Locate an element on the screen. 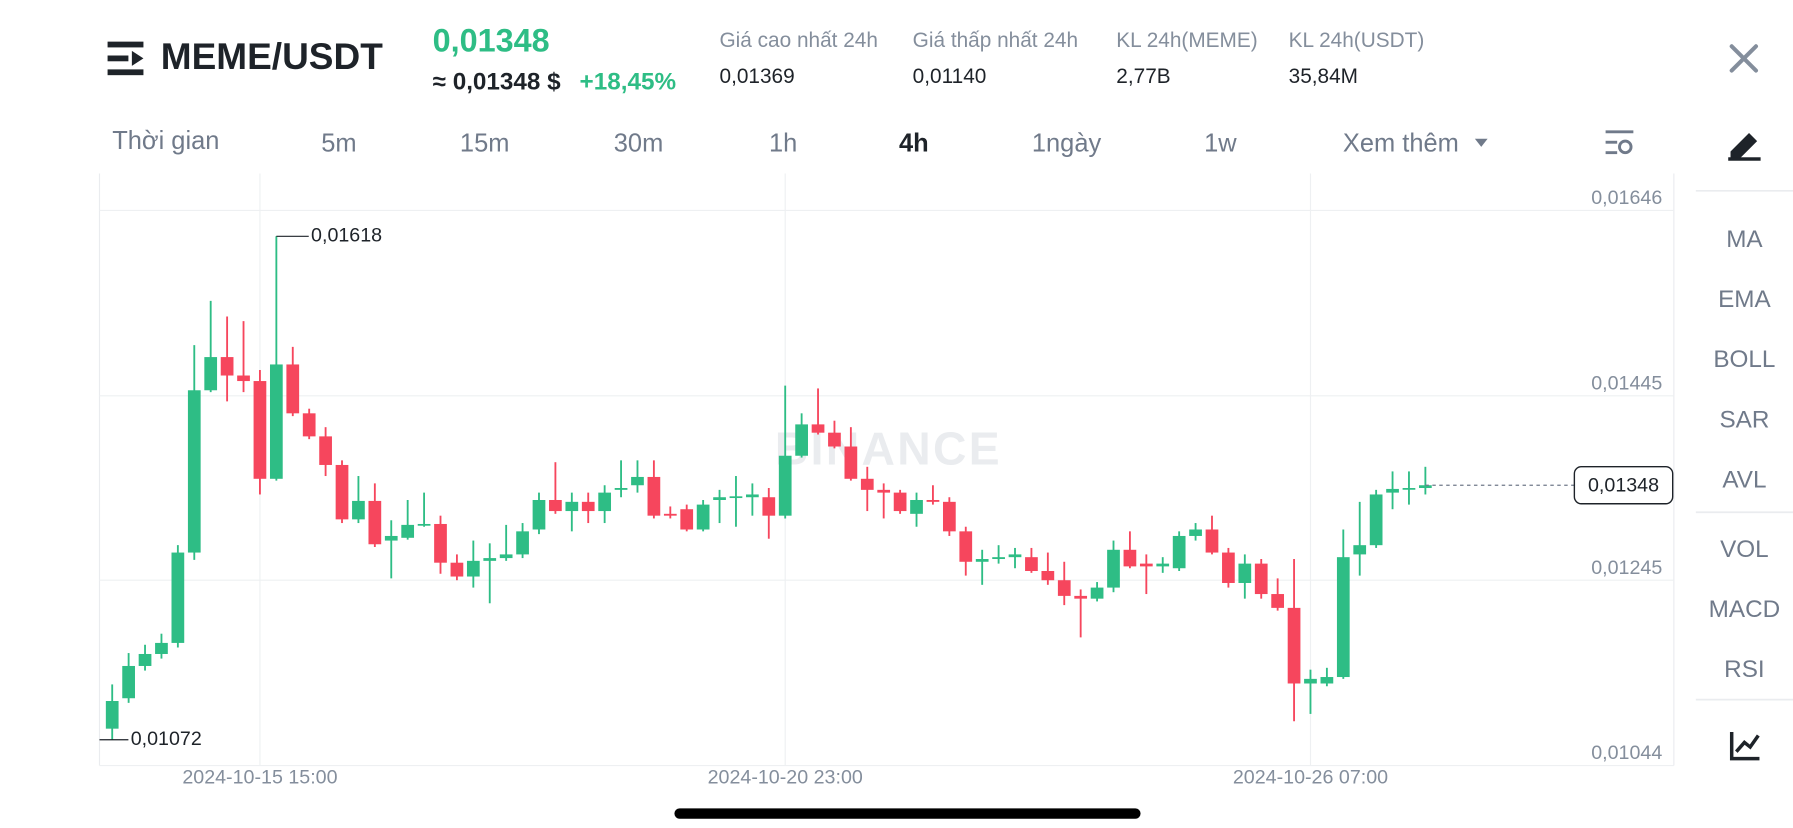  indicator-button: SAR is located at coordinates (1744, 419).